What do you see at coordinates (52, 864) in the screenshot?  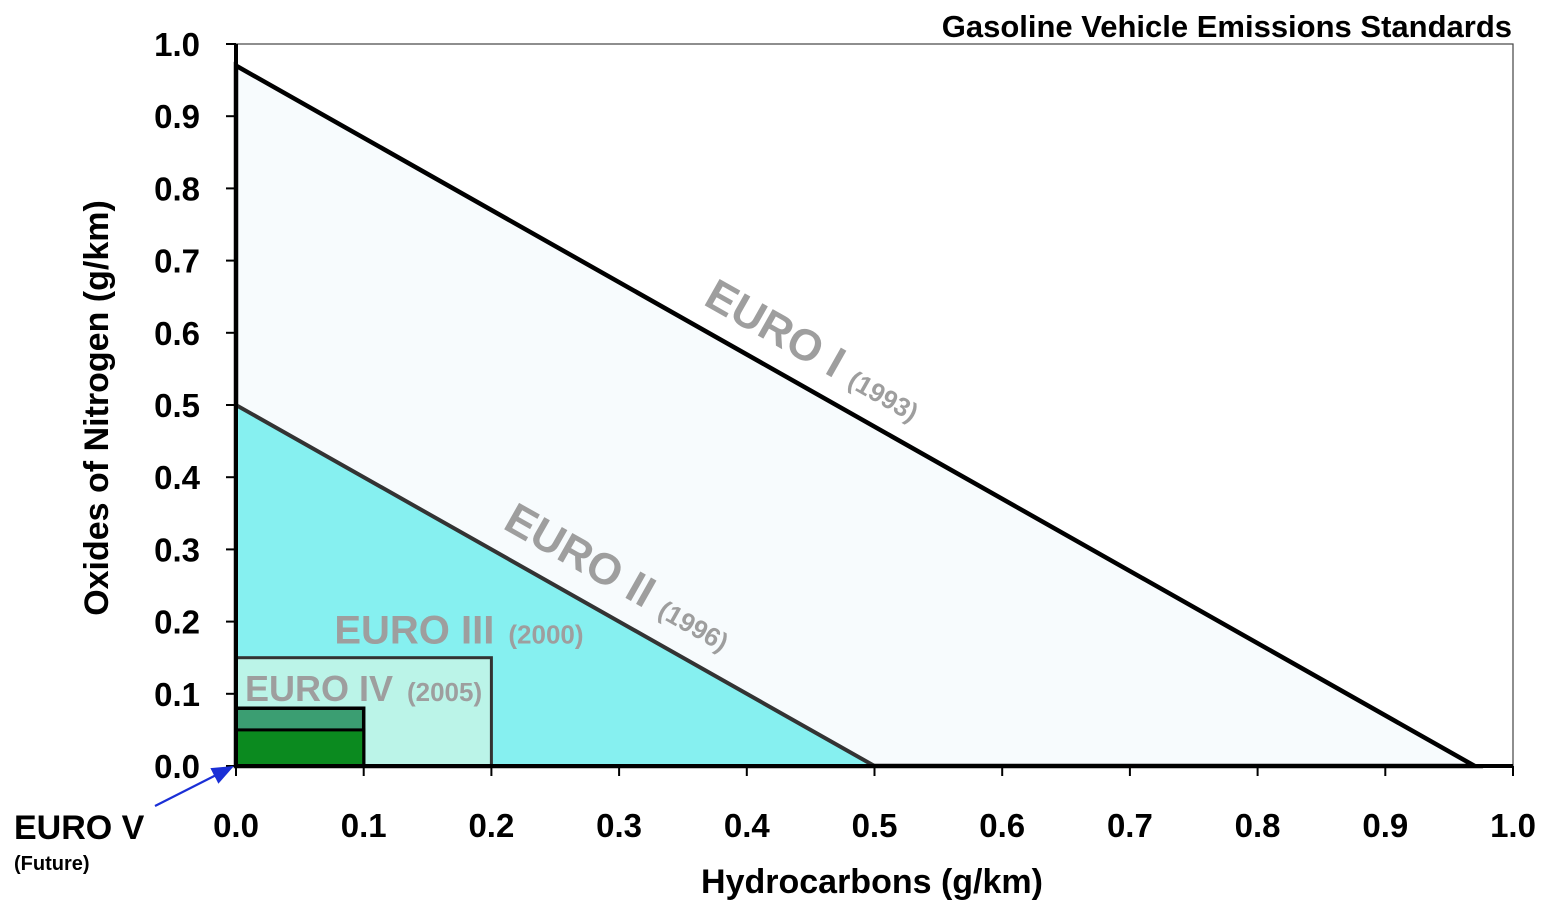 I see `euro5-sublabel: (Future)` at bounding box center [52, 864].